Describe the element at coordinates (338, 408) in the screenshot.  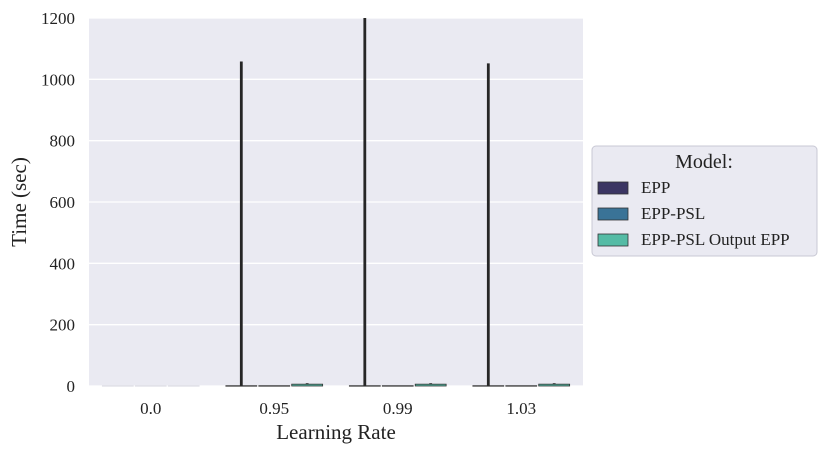
I see `x-tick-labels: 0.0 0.95 0.99 1.03` at that location.